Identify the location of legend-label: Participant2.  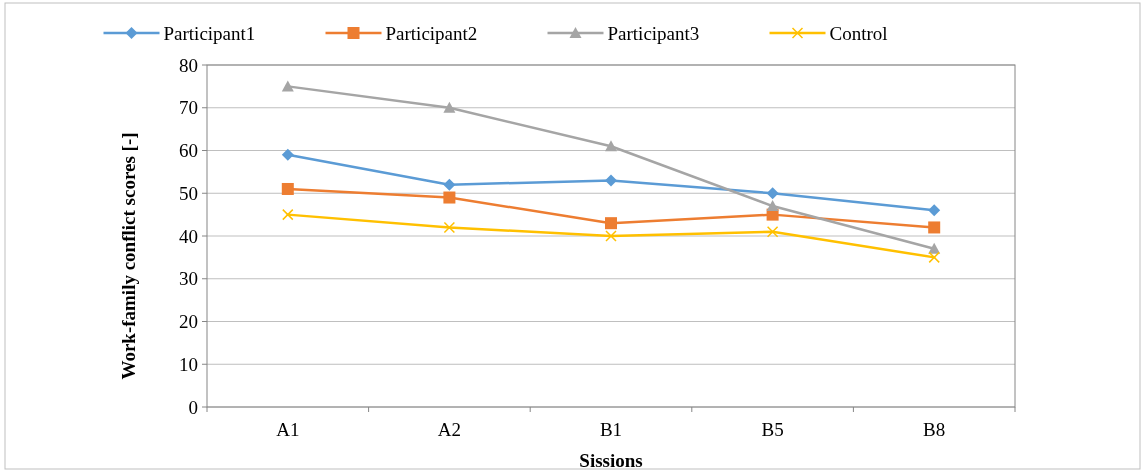
(431, 33).